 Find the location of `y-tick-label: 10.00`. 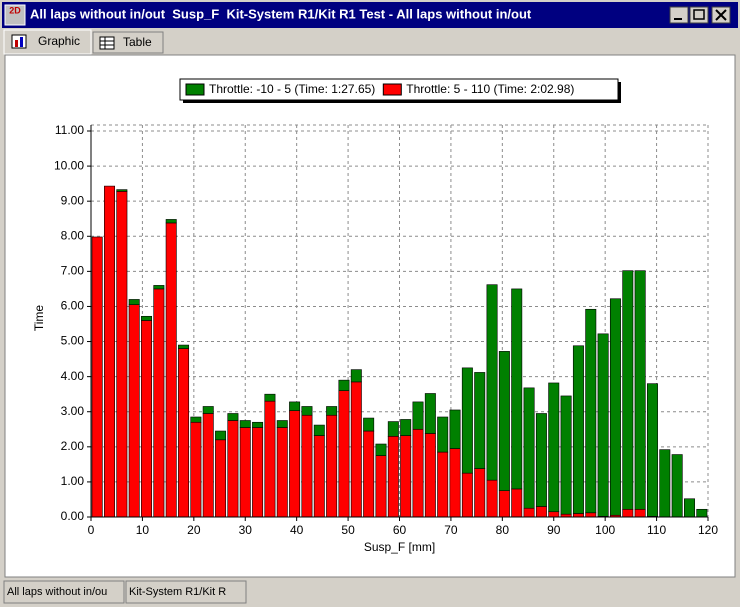

y-tick-label: 10.00 is located at coordinates (69, 165).